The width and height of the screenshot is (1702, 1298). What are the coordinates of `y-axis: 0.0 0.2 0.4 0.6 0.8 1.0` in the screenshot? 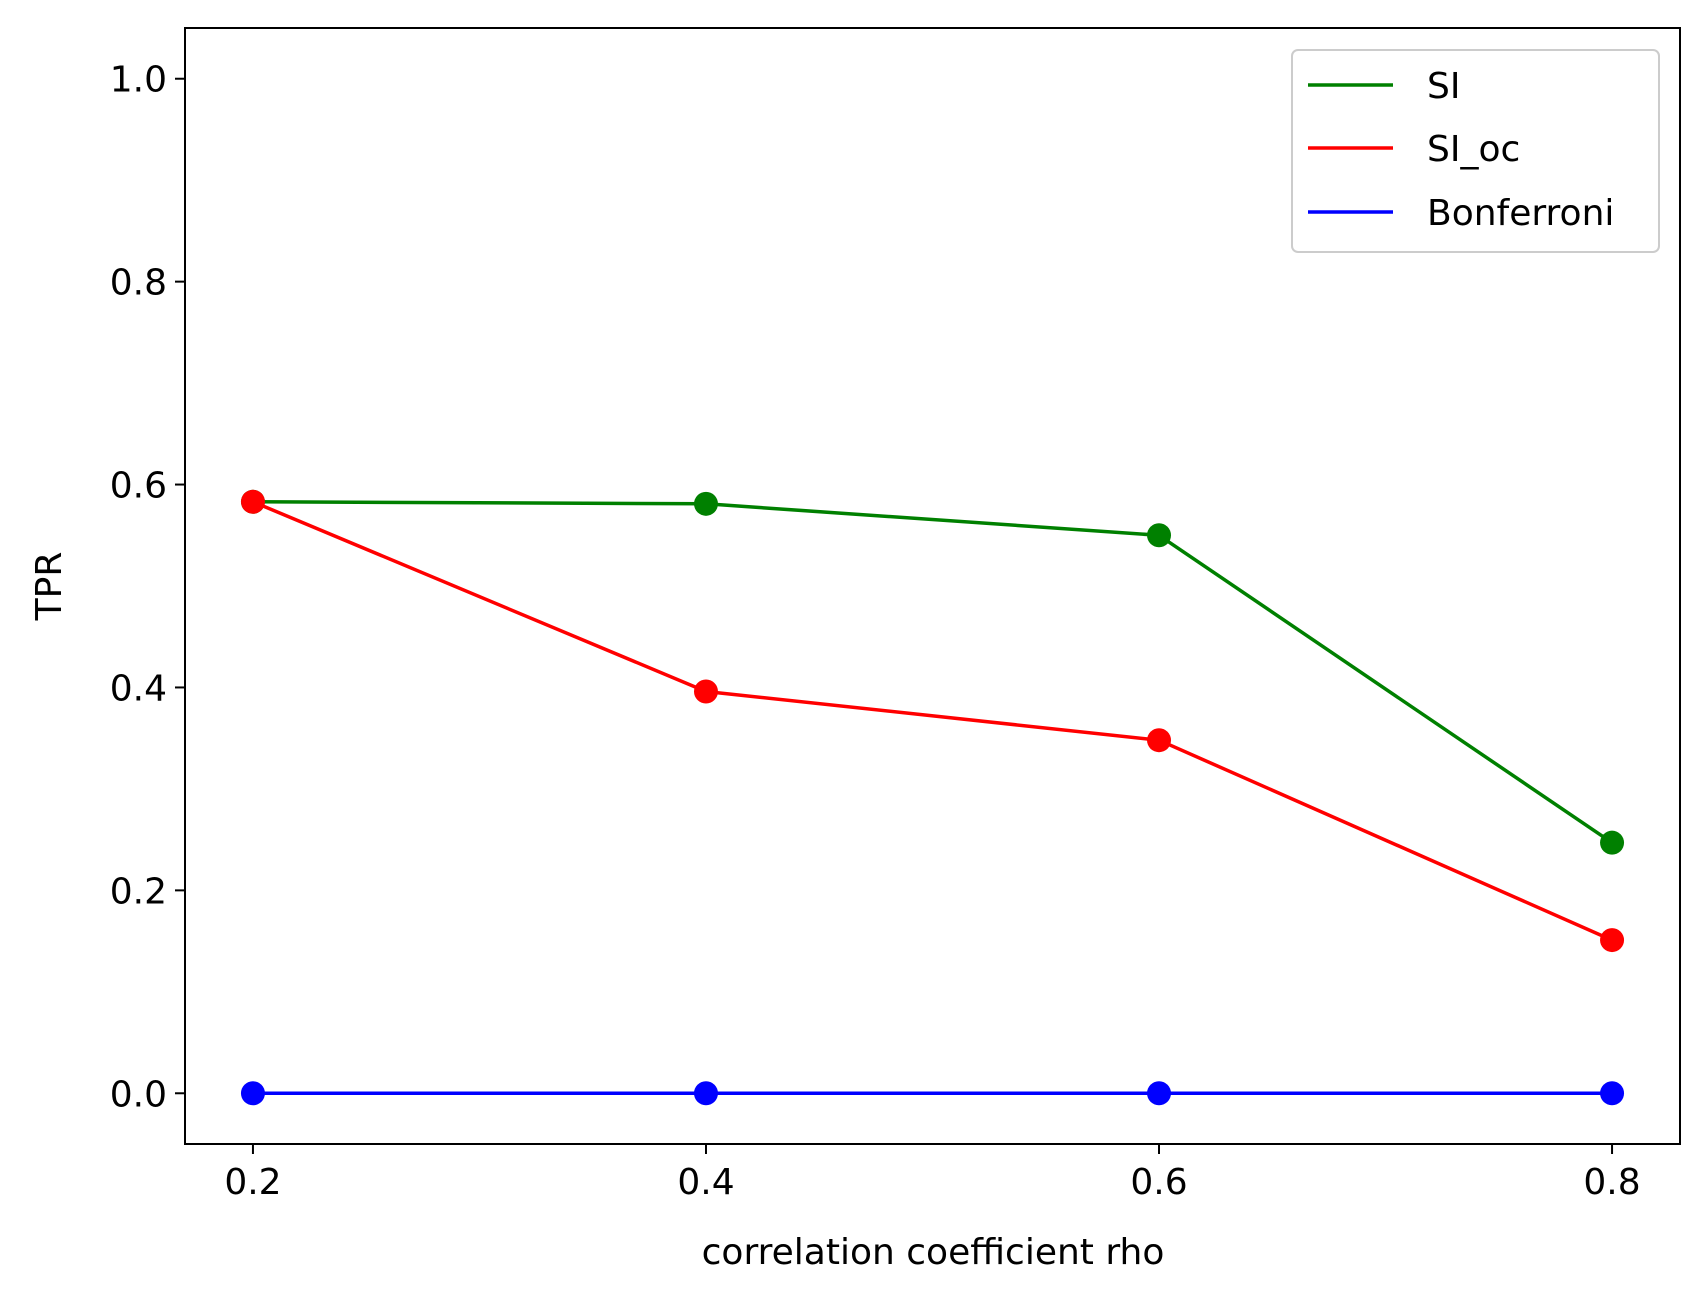 It's located at (147, 587).